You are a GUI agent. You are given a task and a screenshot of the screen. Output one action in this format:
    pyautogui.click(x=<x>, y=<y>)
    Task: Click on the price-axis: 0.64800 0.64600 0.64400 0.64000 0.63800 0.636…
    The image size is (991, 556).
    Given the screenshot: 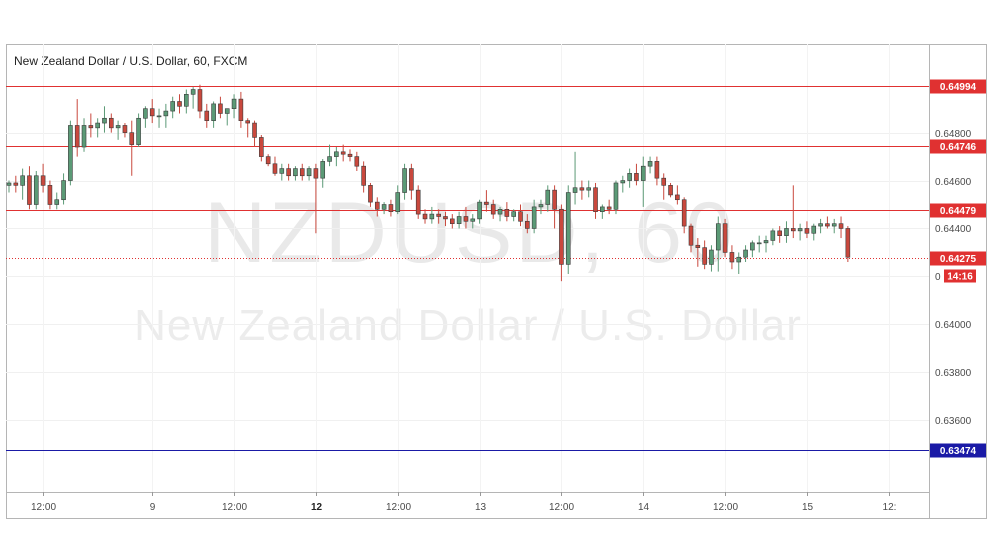 What is the action you would take?
    pyautogui.click(x=953, y=278)
    